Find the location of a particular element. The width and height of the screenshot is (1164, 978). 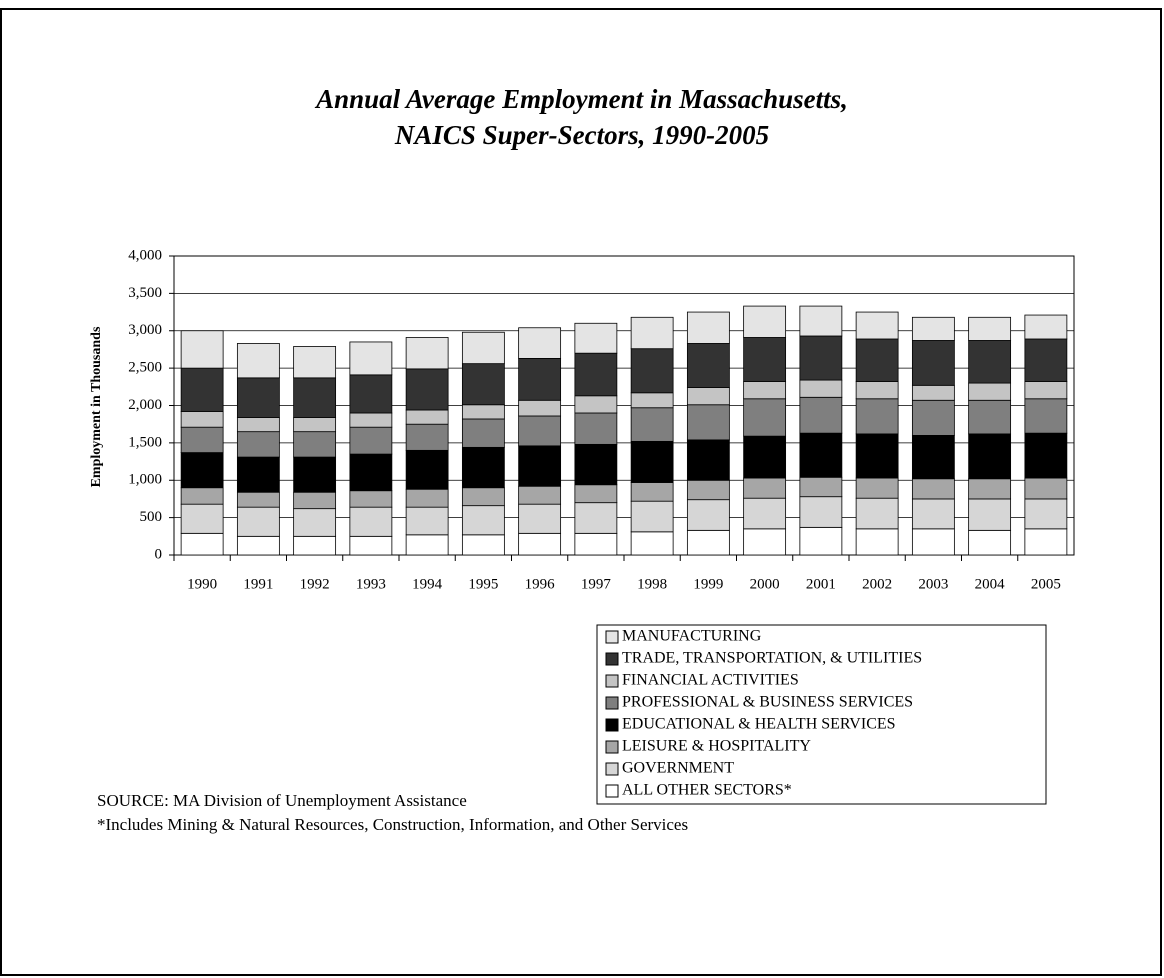

x-tick-label: 1997 is located at coordinates (596, 584).